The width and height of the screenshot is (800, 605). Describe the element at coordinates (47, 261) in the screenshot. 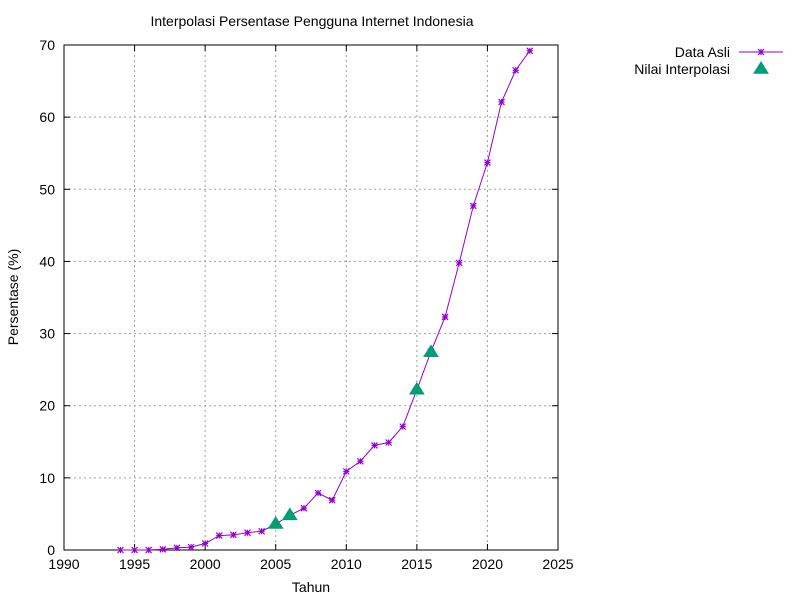

I see `y-tick-label: 40` at that location.